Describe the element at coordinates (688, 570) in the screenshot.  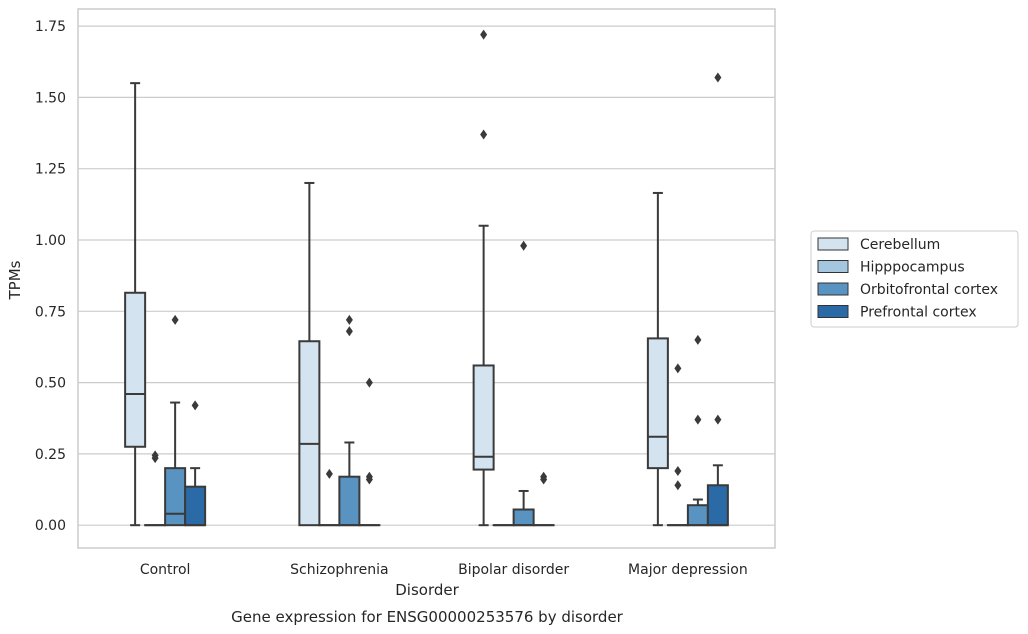
I see `x-tick-label: Major depression` at that location.